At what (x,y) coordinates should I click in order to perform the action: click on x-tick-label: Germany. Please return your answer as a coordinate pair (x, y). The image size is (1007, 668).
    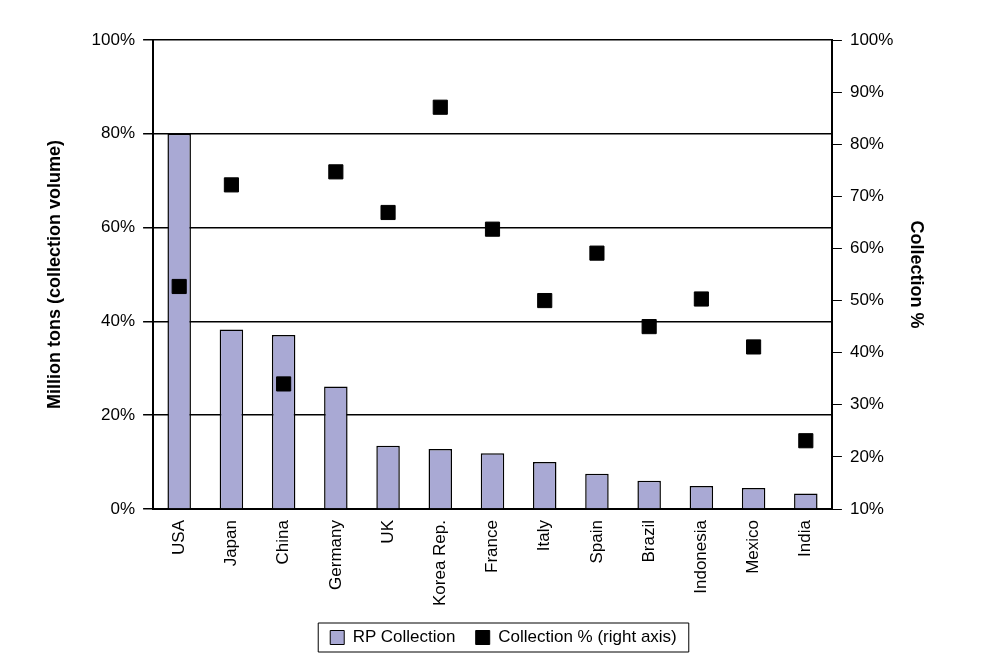
    Looking at the image, I should click on (335, 554).